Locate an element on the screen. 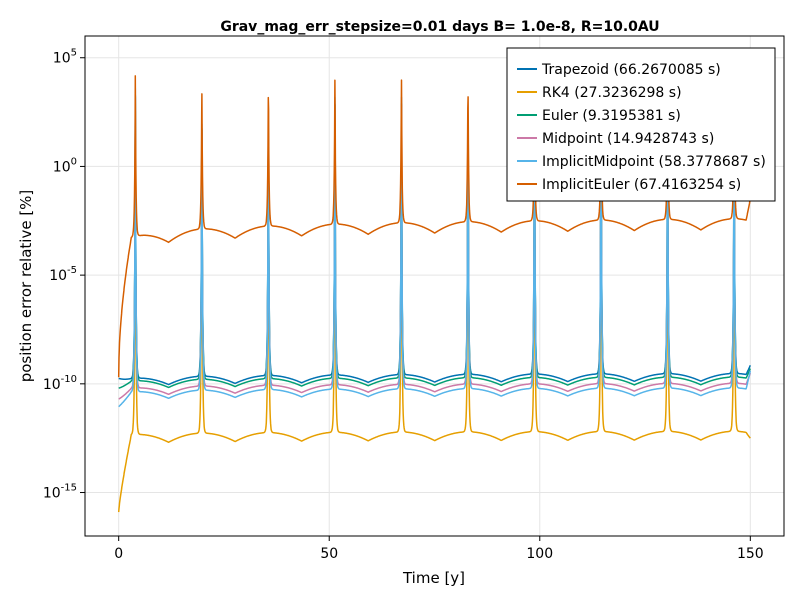  y-tick-label: 10⁻¹⁰ is located at coordinates (60, 383).